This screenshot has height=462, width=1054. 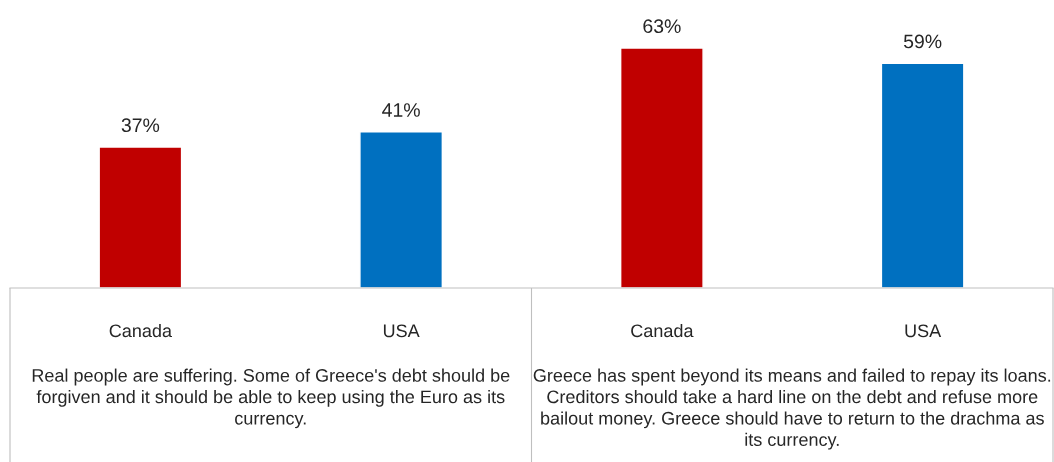 What do you see at coordinates (140, 125) in the screenshot?
I see `data-label: 37%` at bounding box center [140, 125].